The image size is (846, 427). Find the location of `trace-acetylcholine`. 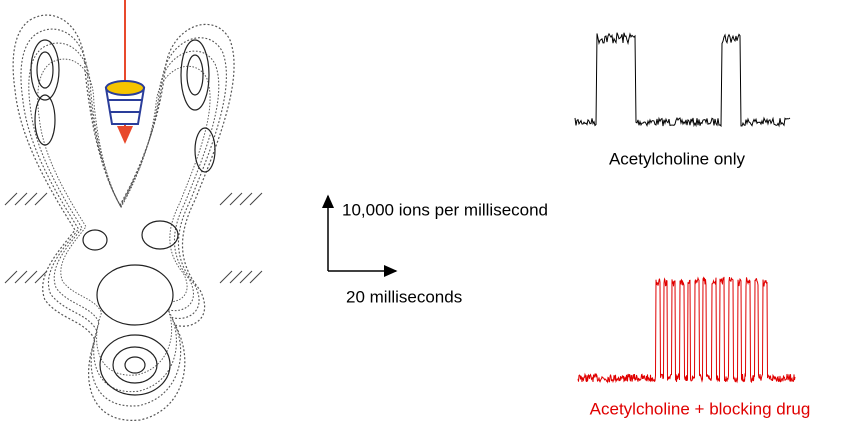

trace-acetylcholine is located at coordinates (682, 80).